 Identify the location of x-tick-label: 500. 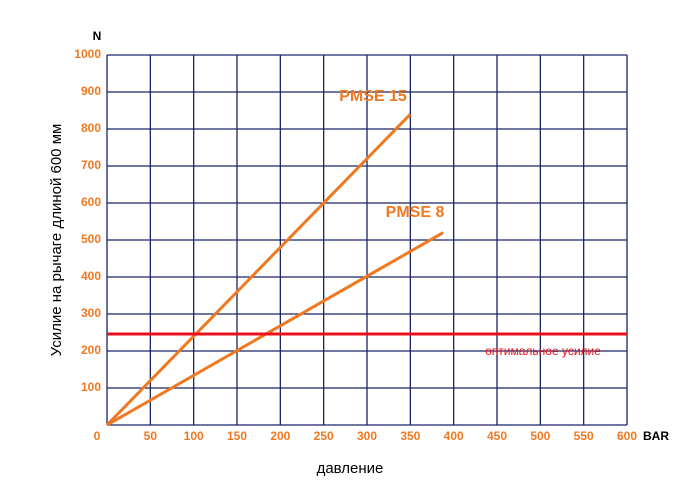
(540, 436).